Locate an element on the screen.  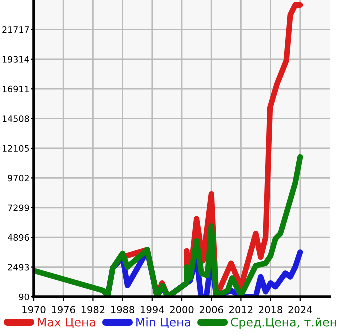
y-tick-label: 2493 is located at coordinates (19, 267).